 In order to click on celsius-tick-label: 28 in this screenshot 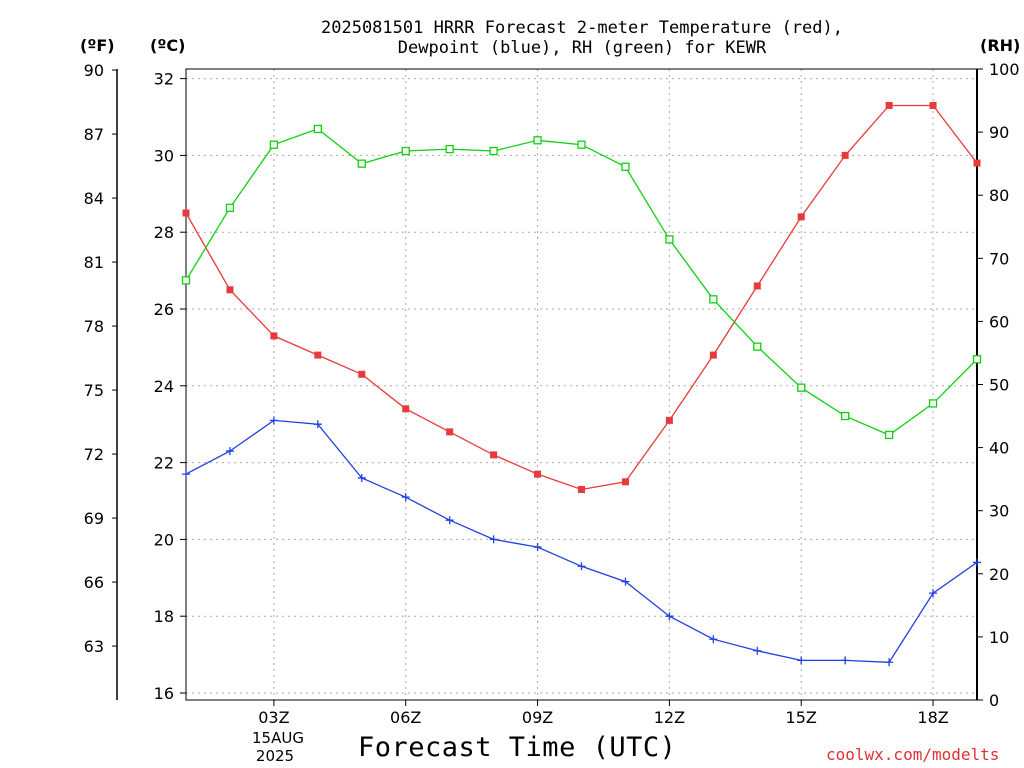, I will do `click(164, 232)`.